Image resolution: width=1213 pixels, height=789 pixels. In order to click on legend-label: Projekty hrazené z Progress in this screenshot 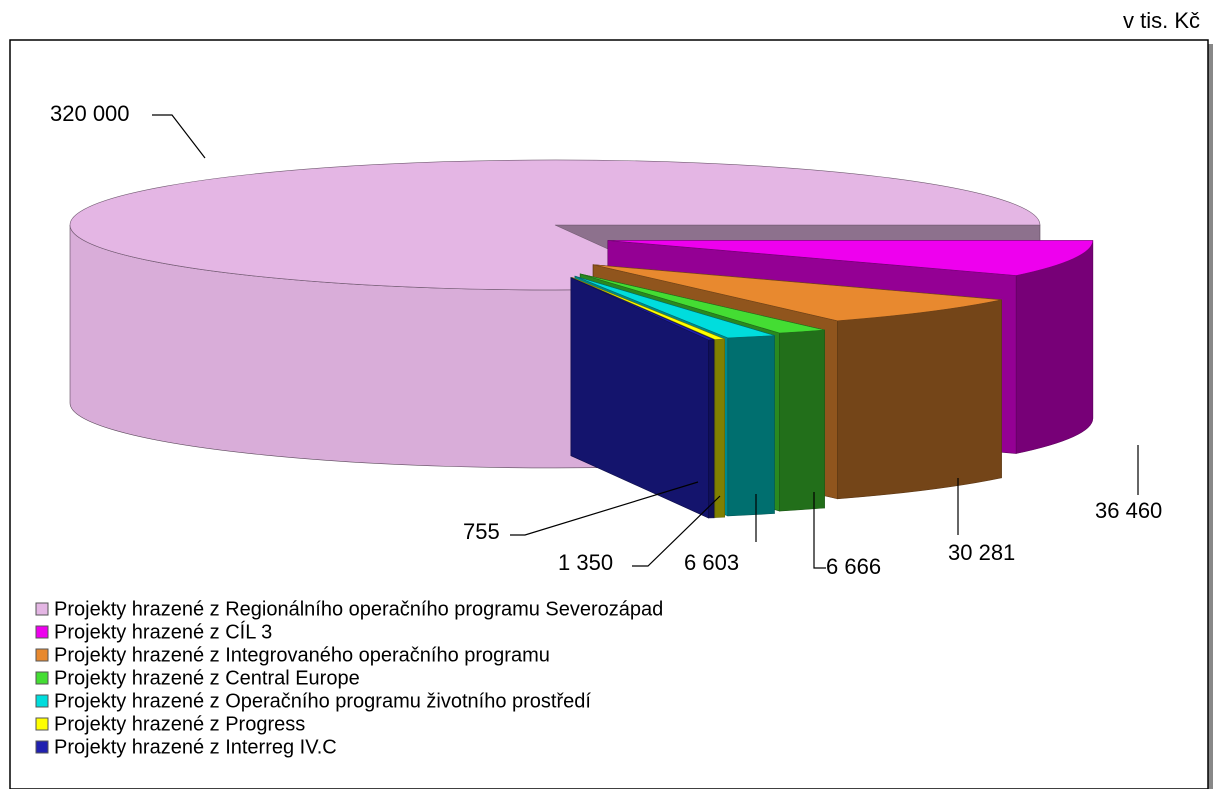, I will do `click(179, 724)`.